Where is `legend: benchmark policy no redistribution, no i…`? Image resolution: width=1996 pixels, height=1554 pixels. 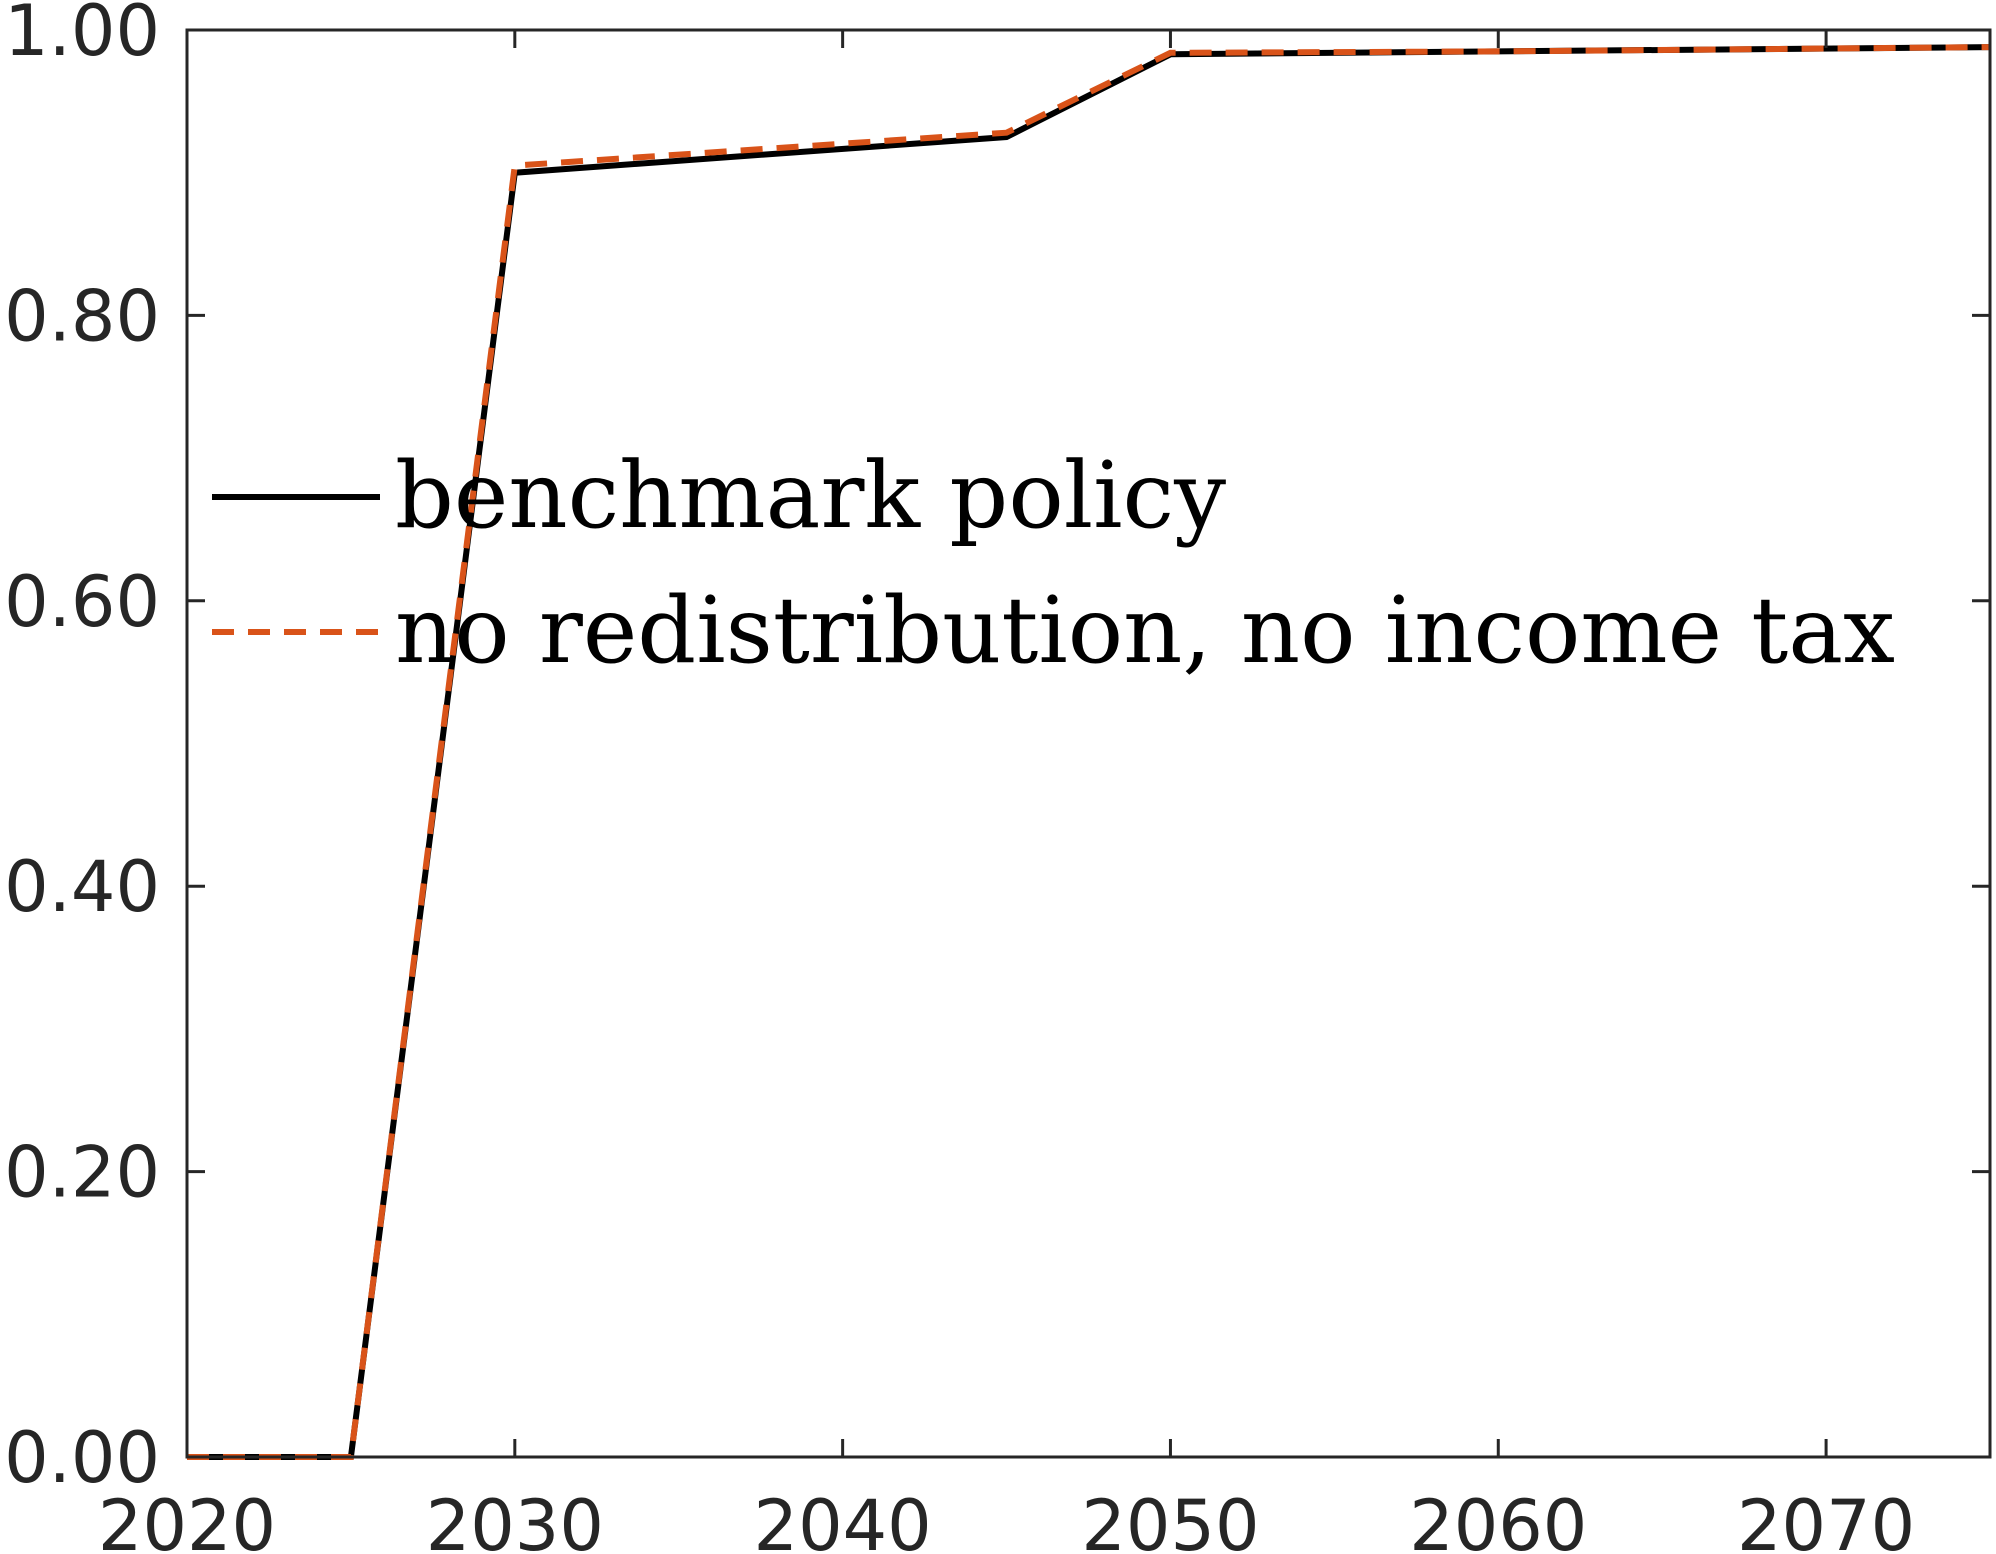
legend: benchmark policy no redistribution, no i… is located at coordinates (1053, 563).